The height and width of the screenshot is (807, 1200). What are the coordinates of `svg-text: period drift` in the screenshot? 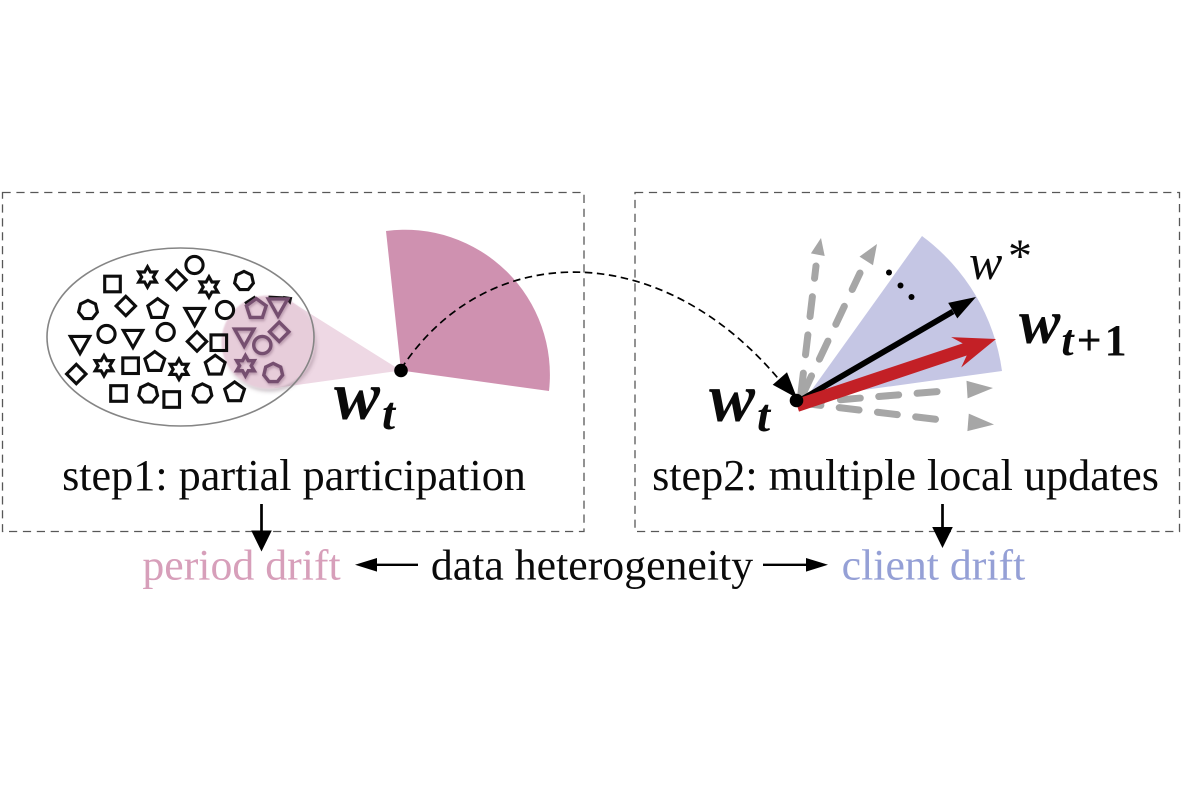 It's located at (241, 566).